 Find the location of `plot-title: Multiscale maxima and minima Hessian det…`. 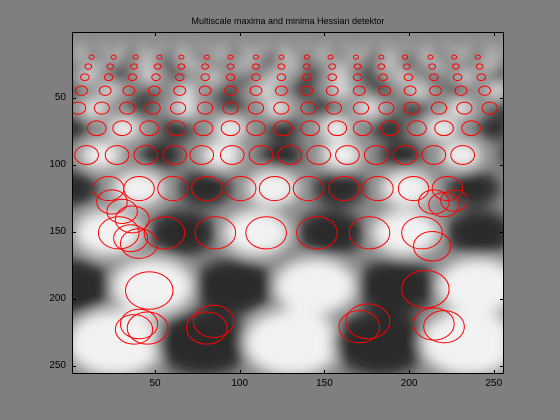

plot-title: Multiscale maxima and minima Hessian det… is located at coordinates (288, 21).